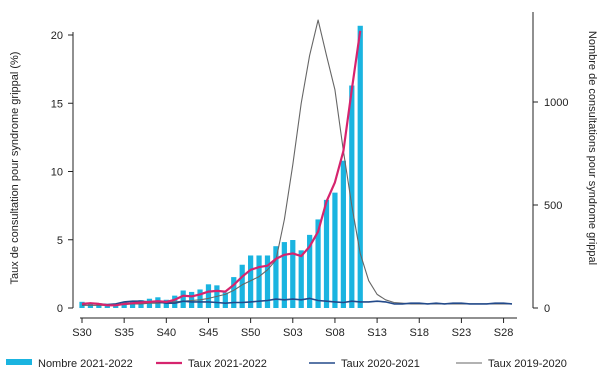 The image size is (598, 379). I want to click on bar-S06, so click(318, 263).